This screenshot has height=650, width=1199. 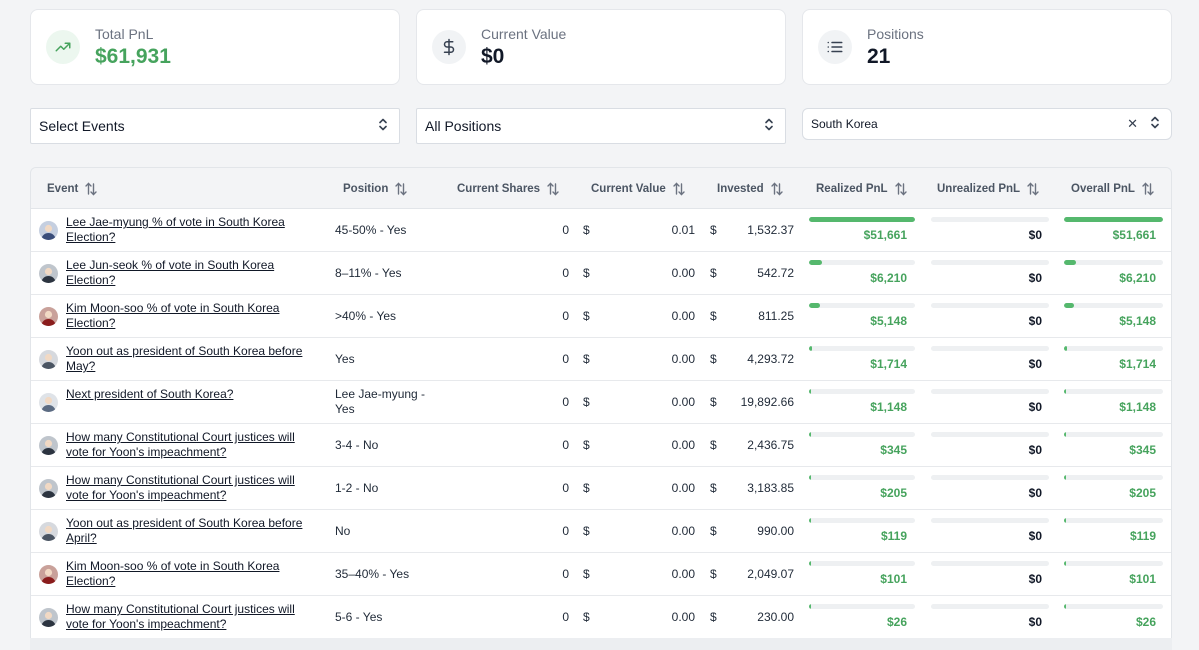 I want to click on header-unrealized-pnl: Unrealized PnL, so click(x=988, y=188).